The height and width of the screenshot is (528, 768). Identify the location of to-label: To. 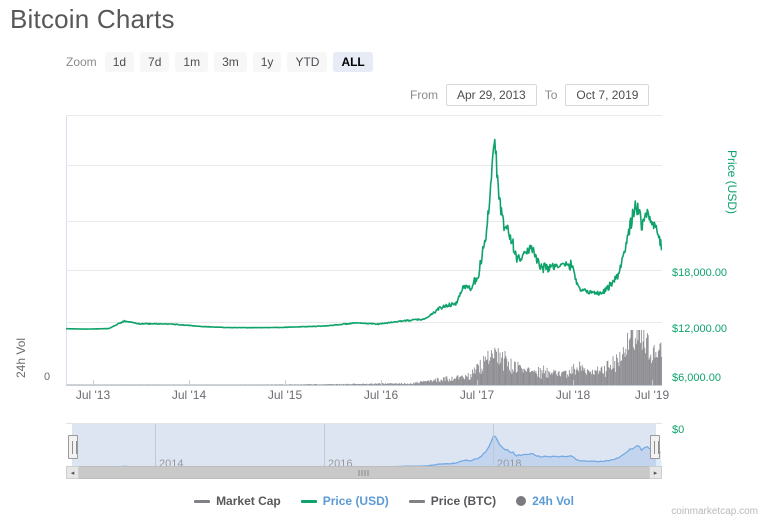
(551, 95).